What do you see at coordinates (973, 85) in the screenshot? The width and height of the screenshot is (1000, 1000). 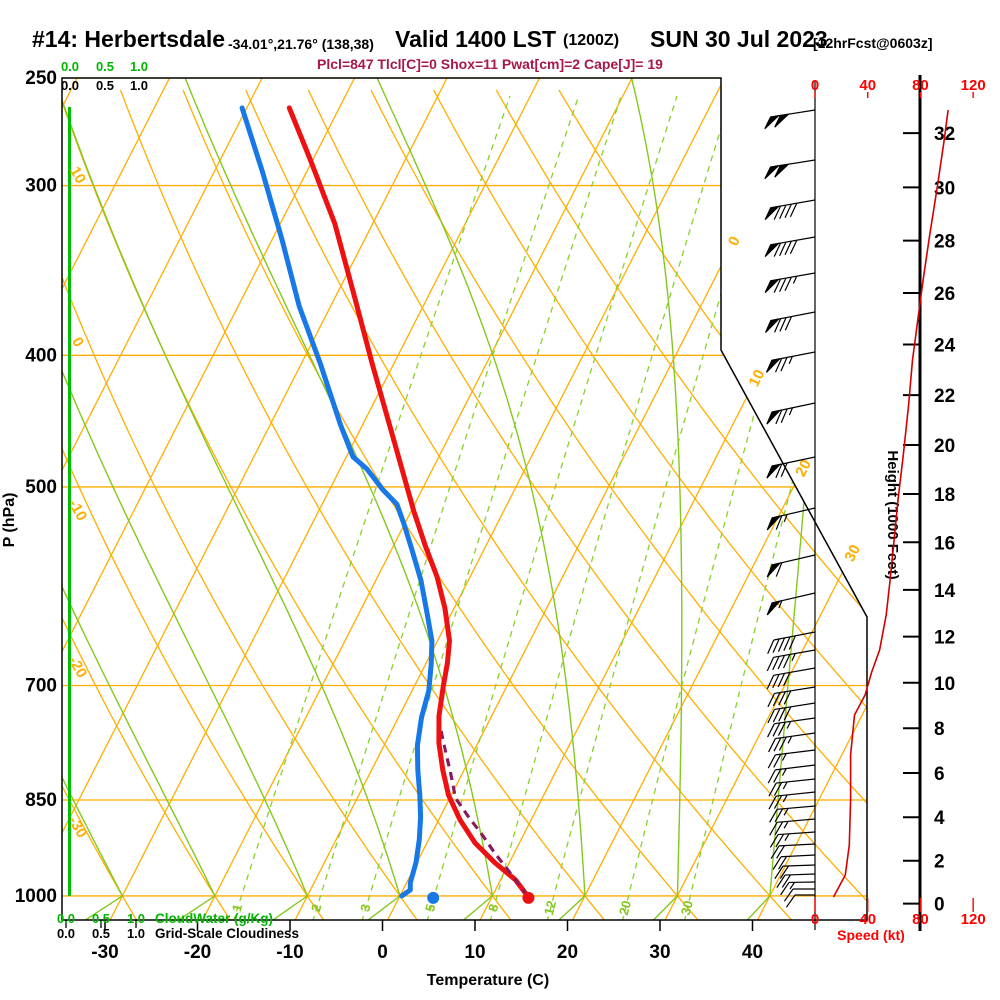 I see `speed-tick-top: 120` at bounding box center [973, 85].